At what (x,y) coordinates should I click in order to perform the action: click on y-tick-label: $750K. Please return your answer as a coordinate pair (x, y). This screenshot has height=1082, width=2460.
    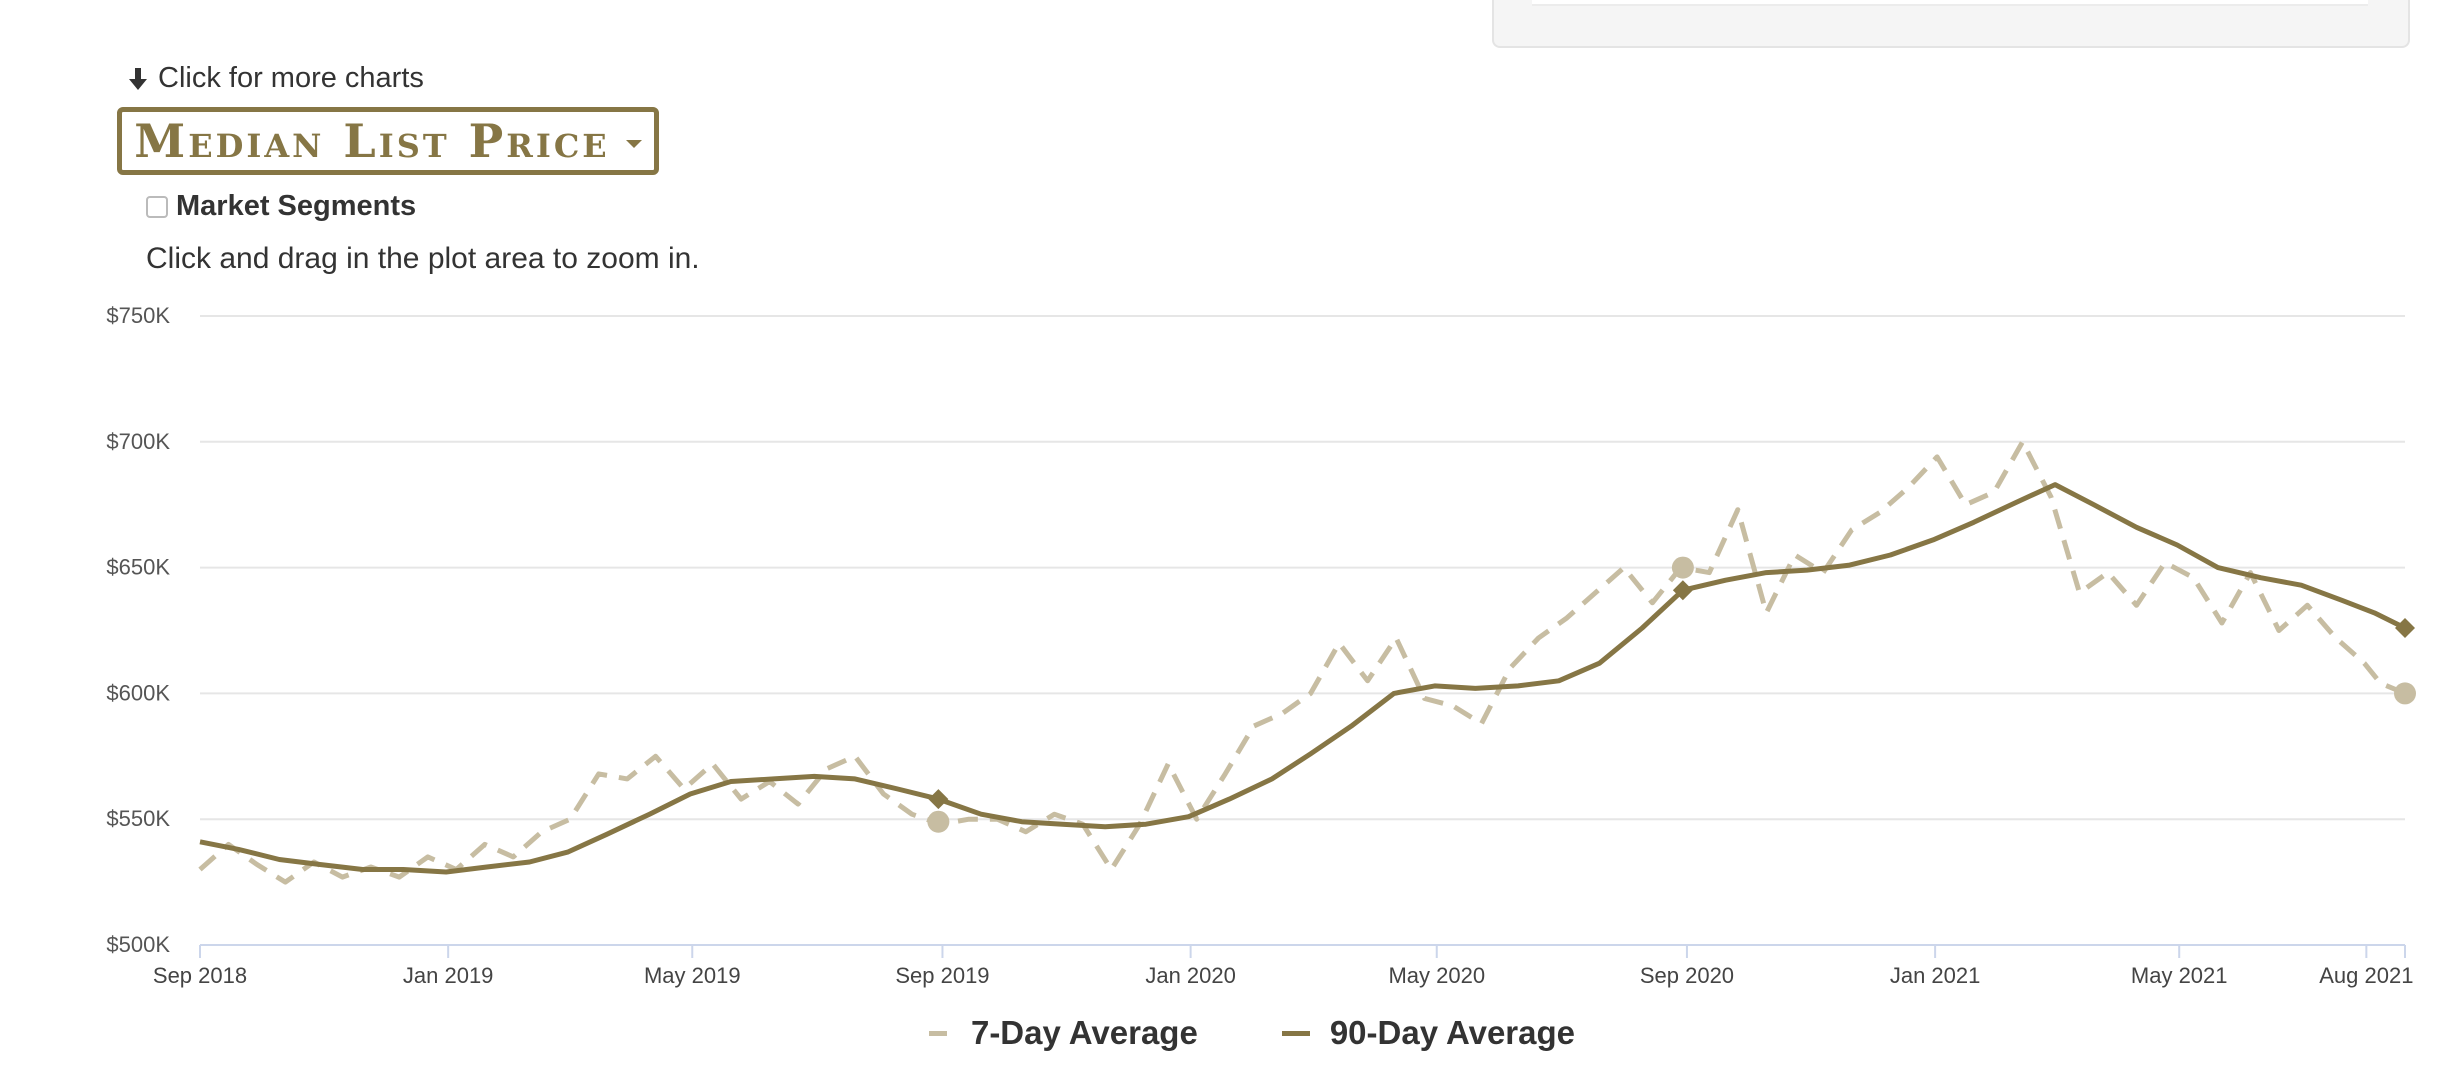
    Looking at the image, I should click on (138, 315).